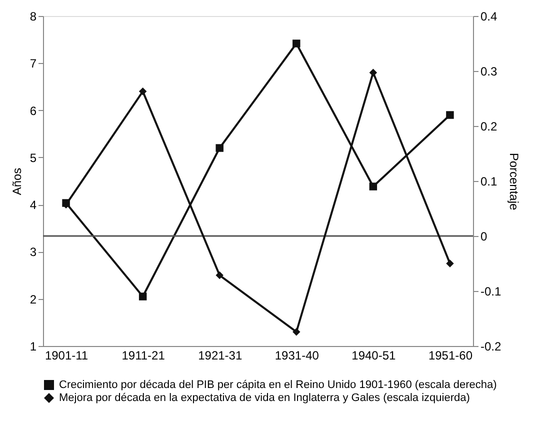 This screenshot has height=443, width=545. I want to click on y-tick-label: 6, so click(33, 111).